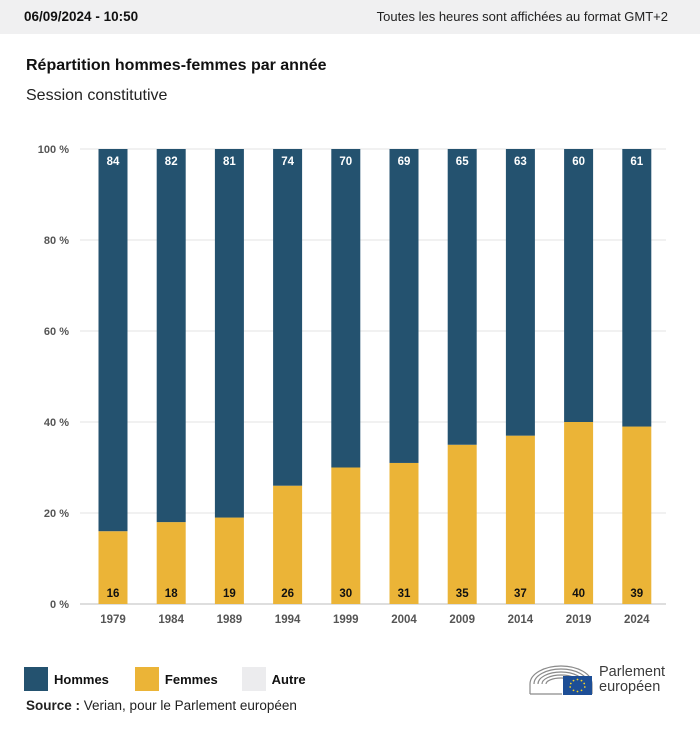 The height and width of the screenshot is (731, 700). Describe the element at coordinates (56, 423) in the screenshot. I see `y-tick-label: 40 %` at that location.